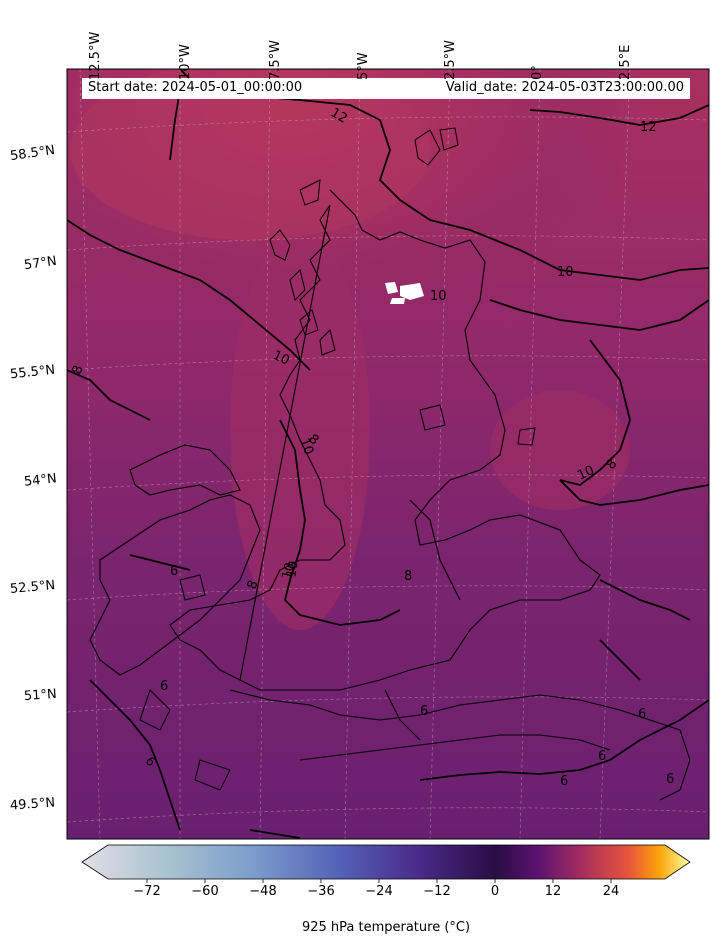 Image resolution: width=716 pixels, height=949 pixels. Describe the element at coordinates (553, 891) in the screenshot. I see `colorbar-tick-label: 12` at that location.